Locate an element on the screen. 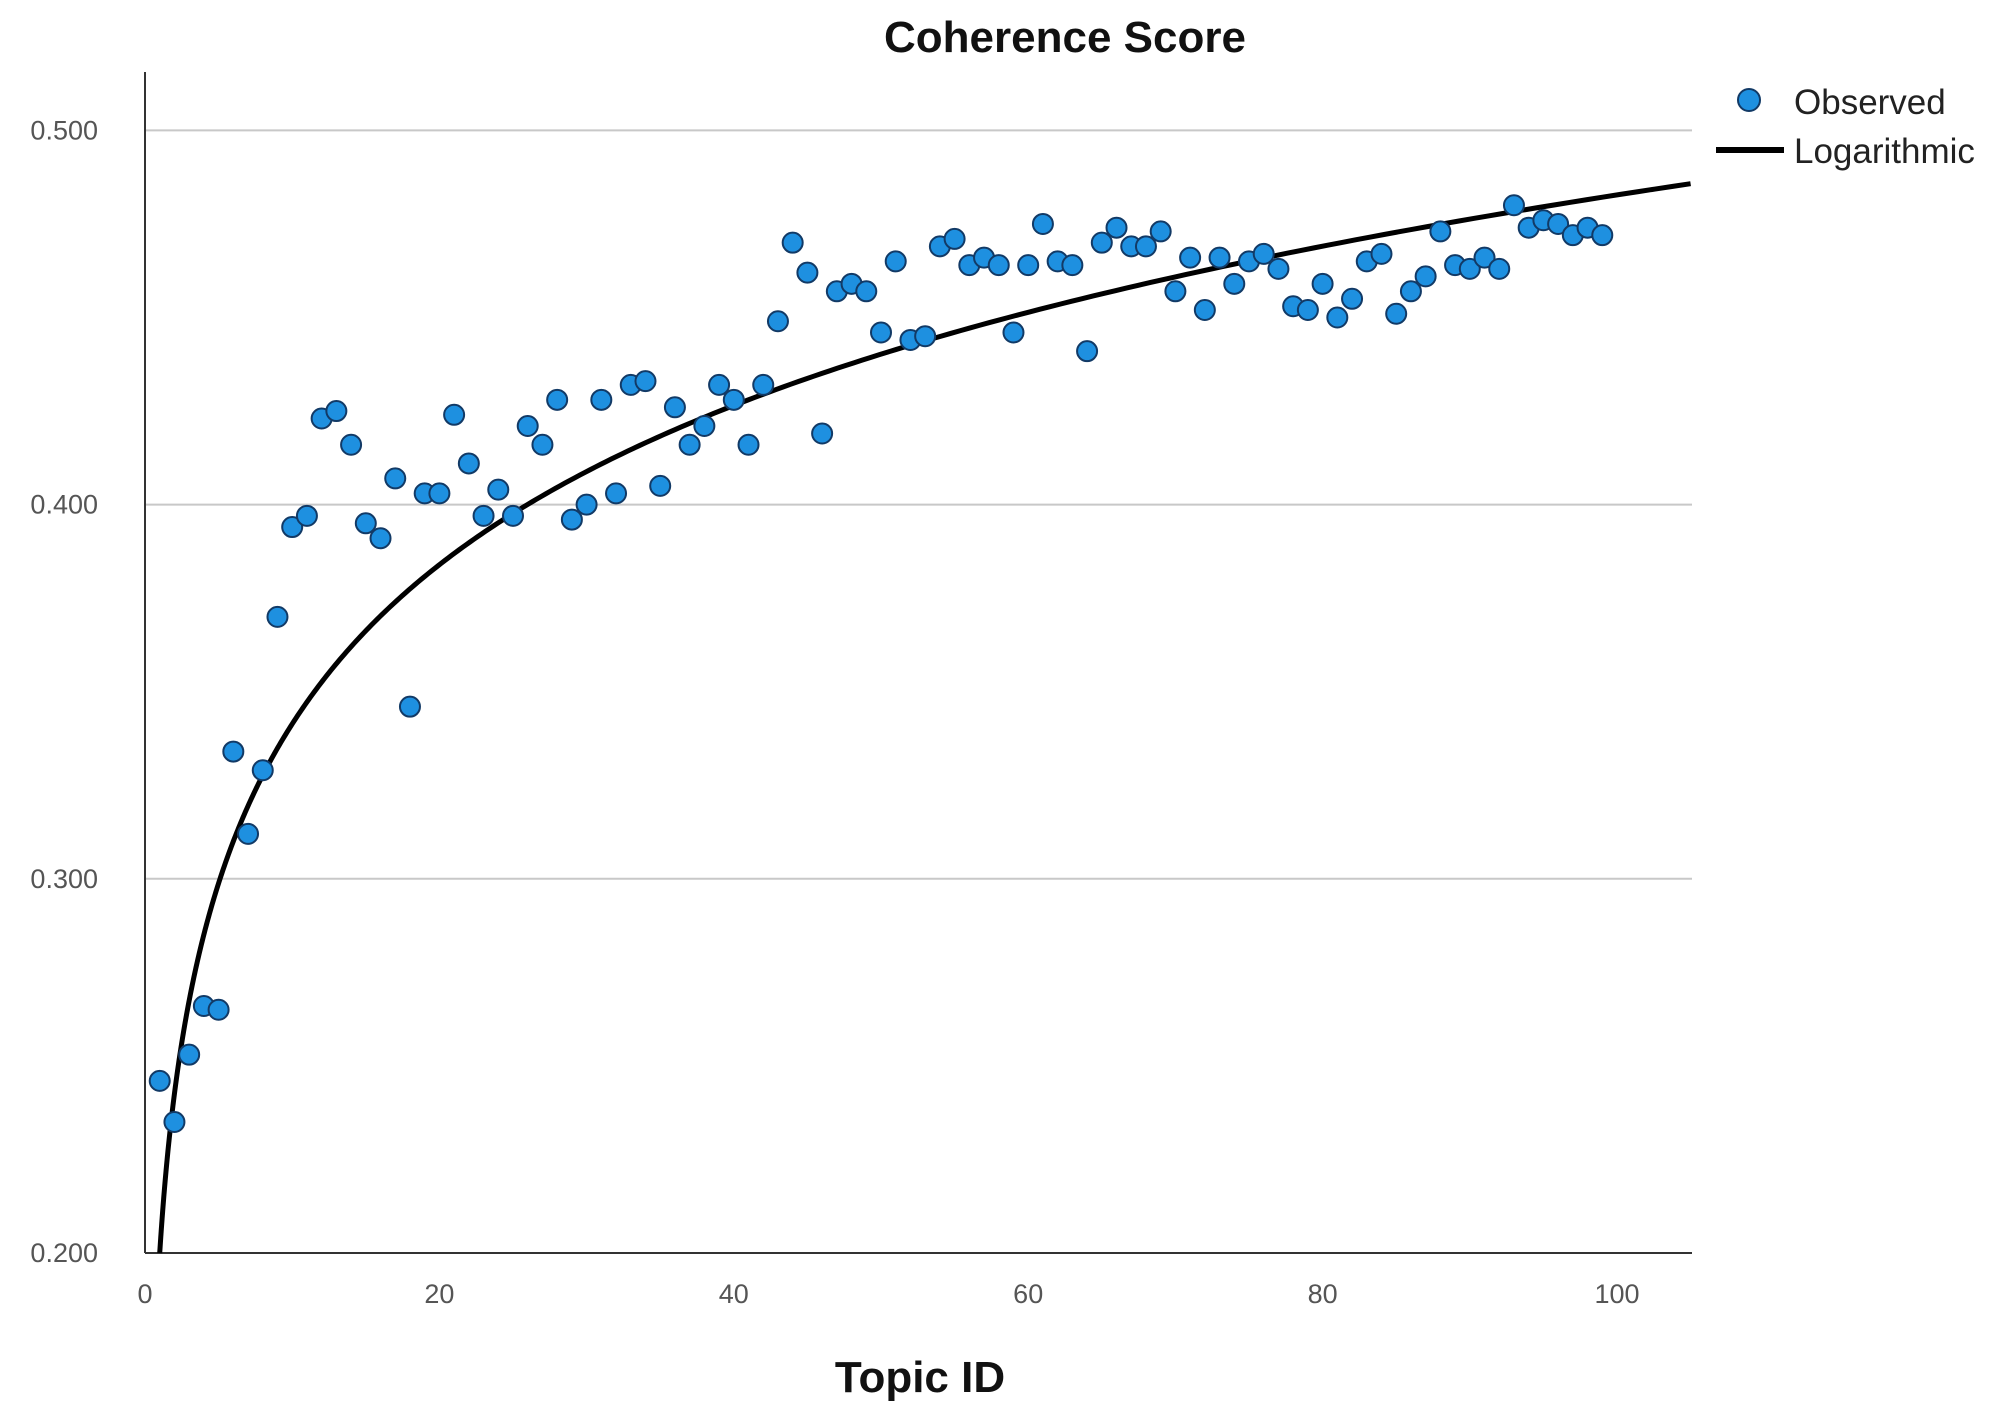 This screenshot has height=1423, width=2016. x-axis-label: Topic ID is located at coordinates (920, 1377).